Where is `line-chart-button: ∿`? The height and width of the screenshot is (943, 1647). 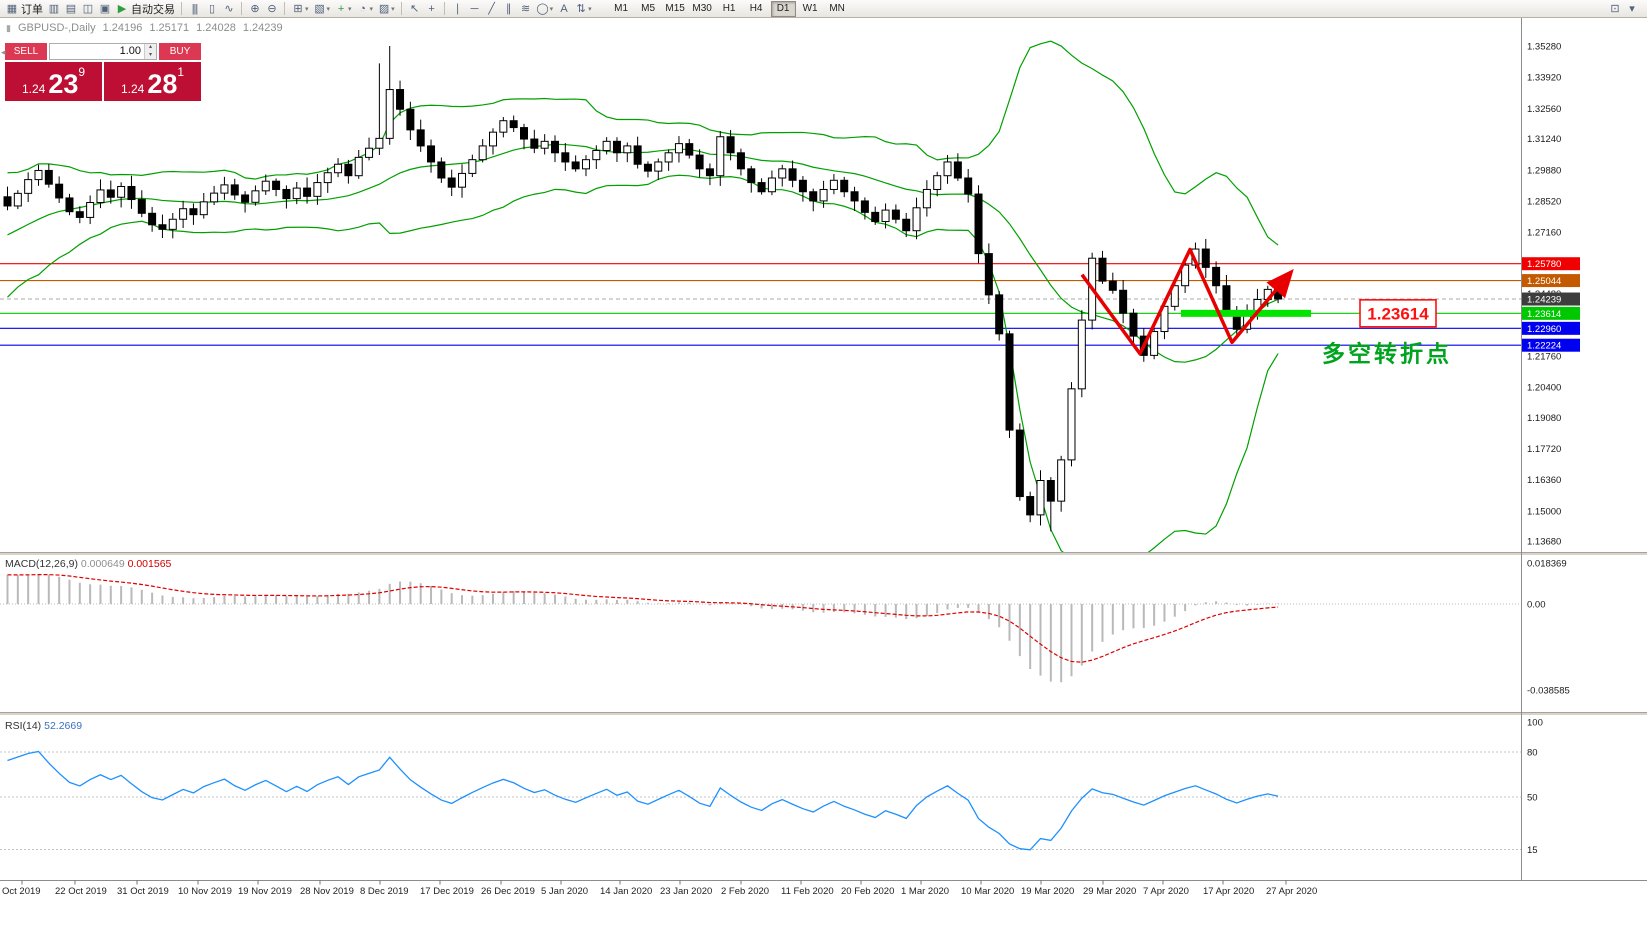 line-chart-button: ∿ is located at coordinates (228, 9).